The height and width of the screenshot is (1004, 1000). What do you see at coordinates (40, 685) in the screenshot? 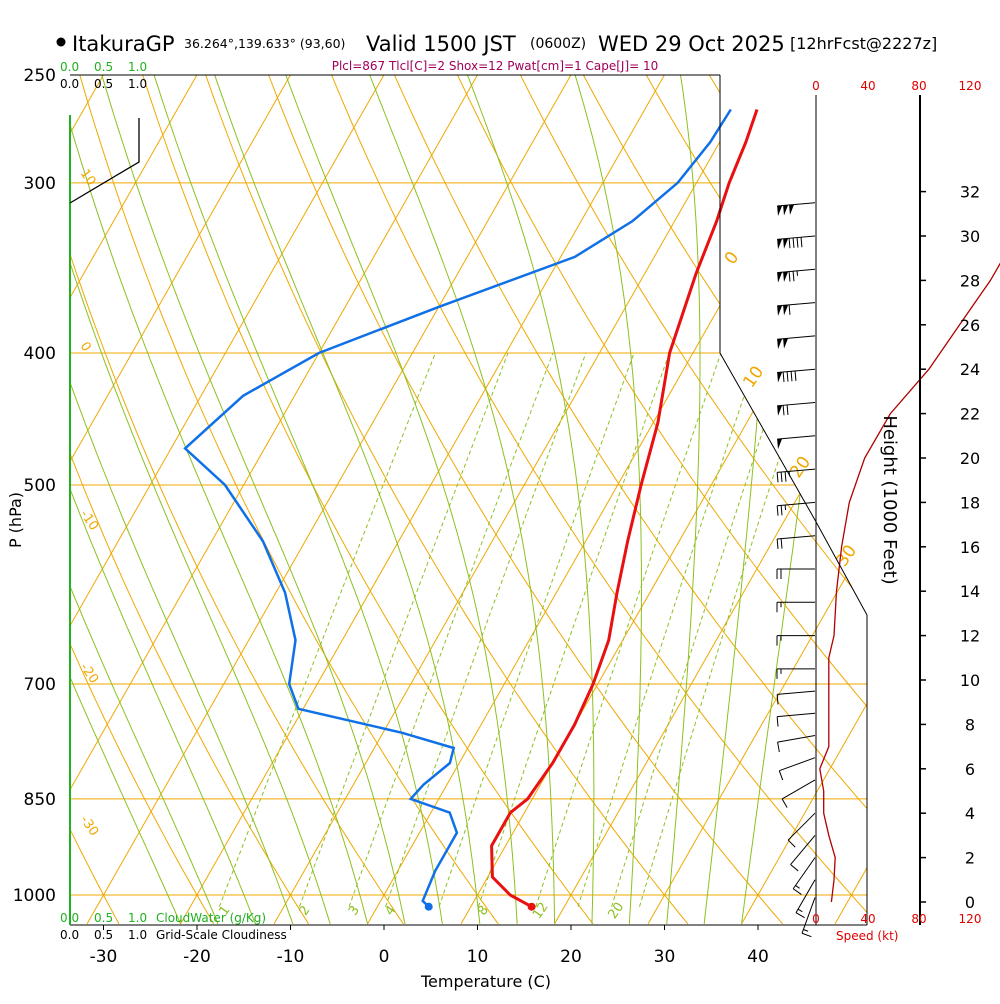
I see `pressure-tick-label: 700` at bounding box center [40, 685].